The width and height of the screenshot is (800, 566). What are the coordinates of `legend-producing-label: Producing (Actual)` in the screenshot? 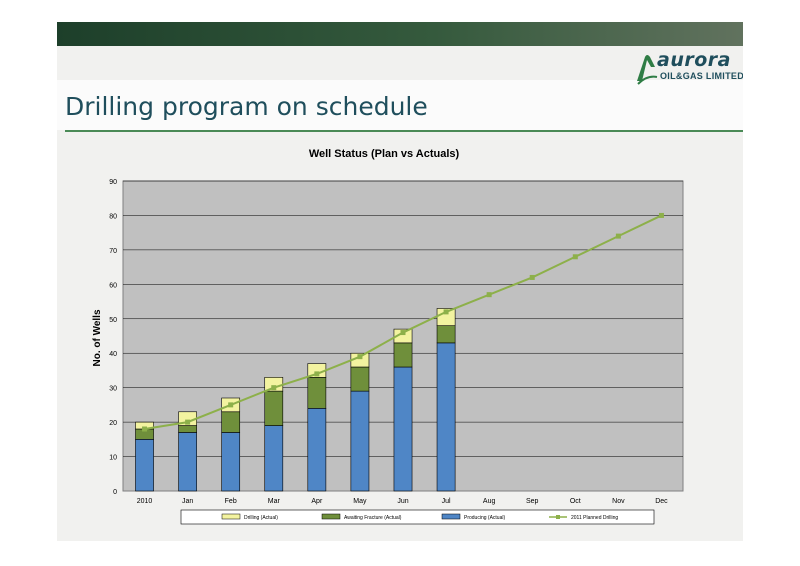 It's located at (484, 518).